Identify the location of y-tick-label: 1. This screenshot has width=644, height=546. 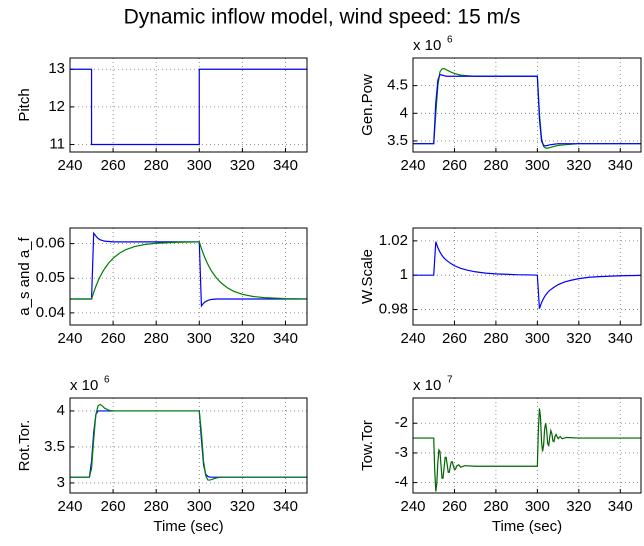
(404, 274).